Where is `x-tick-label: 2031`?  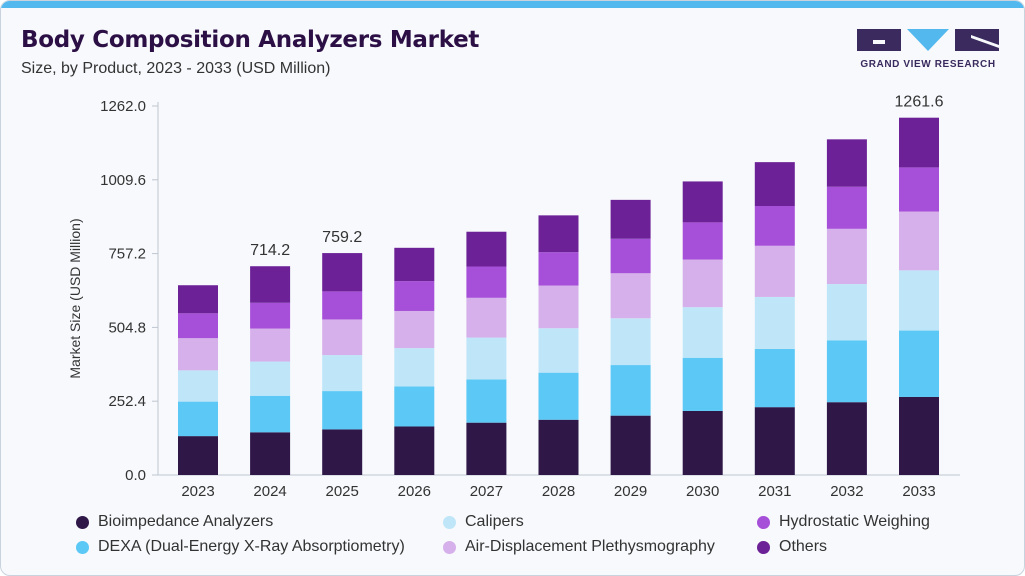
x-tick-label: 2031 is located at coordinates (774, 491).